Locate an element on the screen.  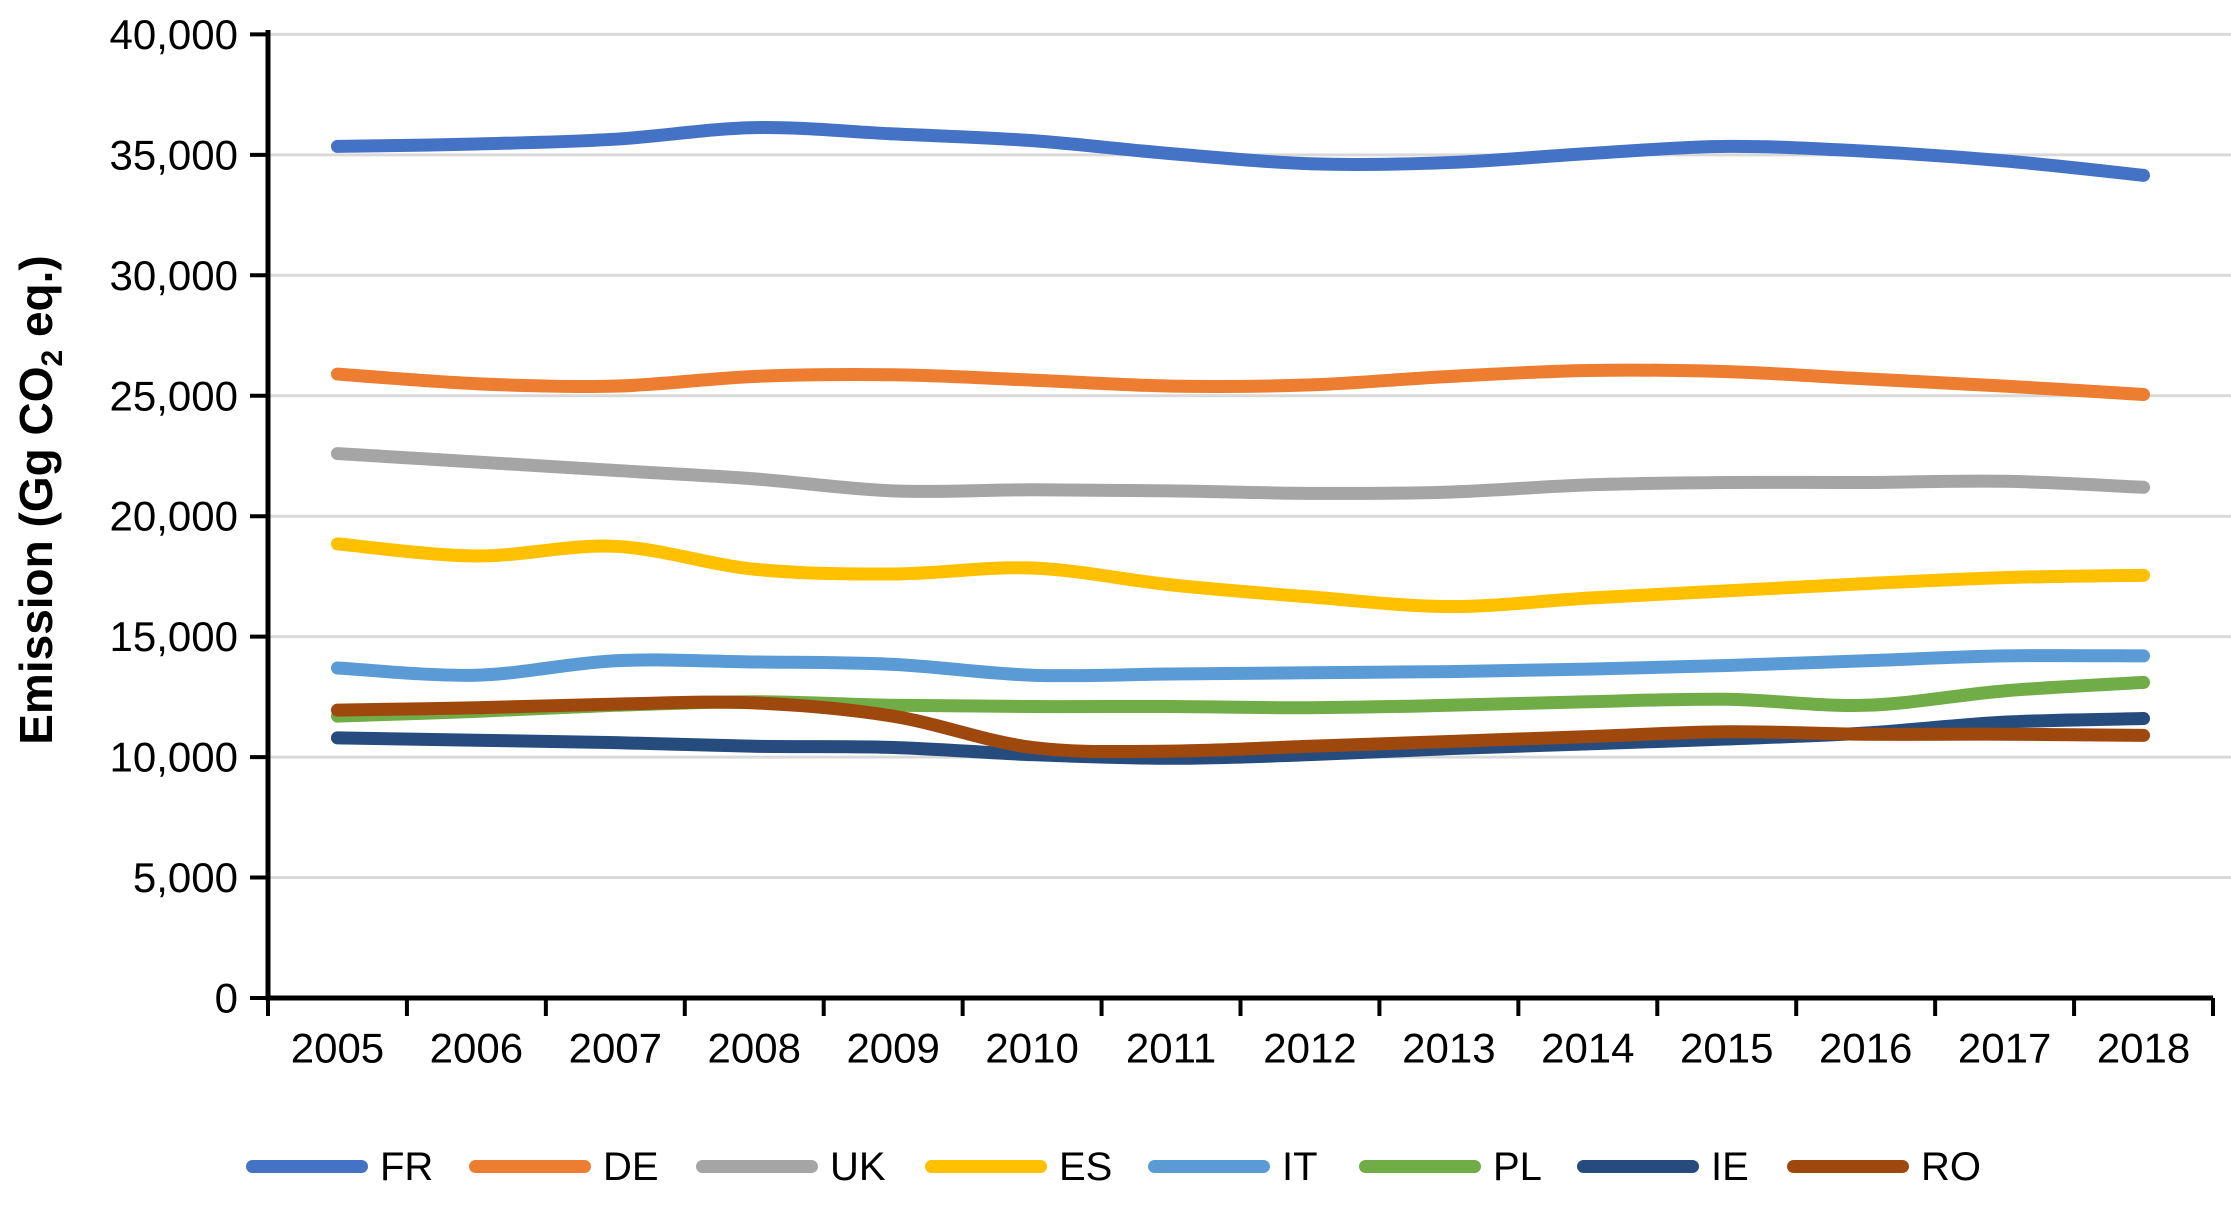
x-tick-label-2016: 2016 is located at coordinates (1865, 1048).